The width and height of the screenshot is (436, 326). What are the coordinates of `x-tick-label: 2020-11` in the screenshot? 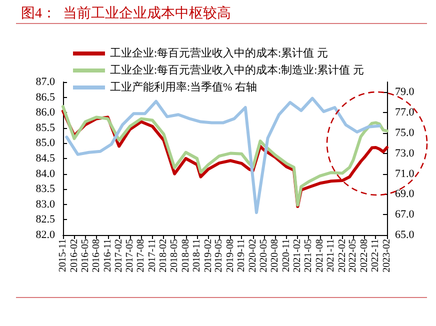 It's located at (286, 255).